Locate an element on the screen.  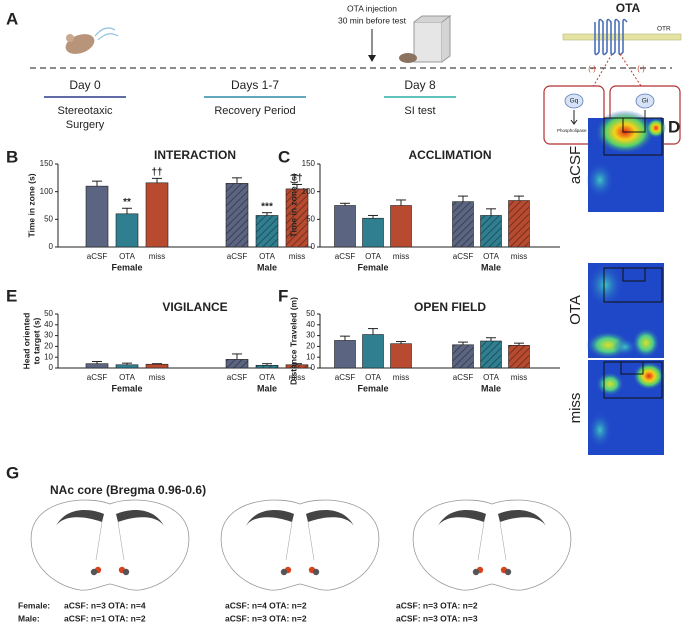
mouse-icon is located at coordinates (92, 40).